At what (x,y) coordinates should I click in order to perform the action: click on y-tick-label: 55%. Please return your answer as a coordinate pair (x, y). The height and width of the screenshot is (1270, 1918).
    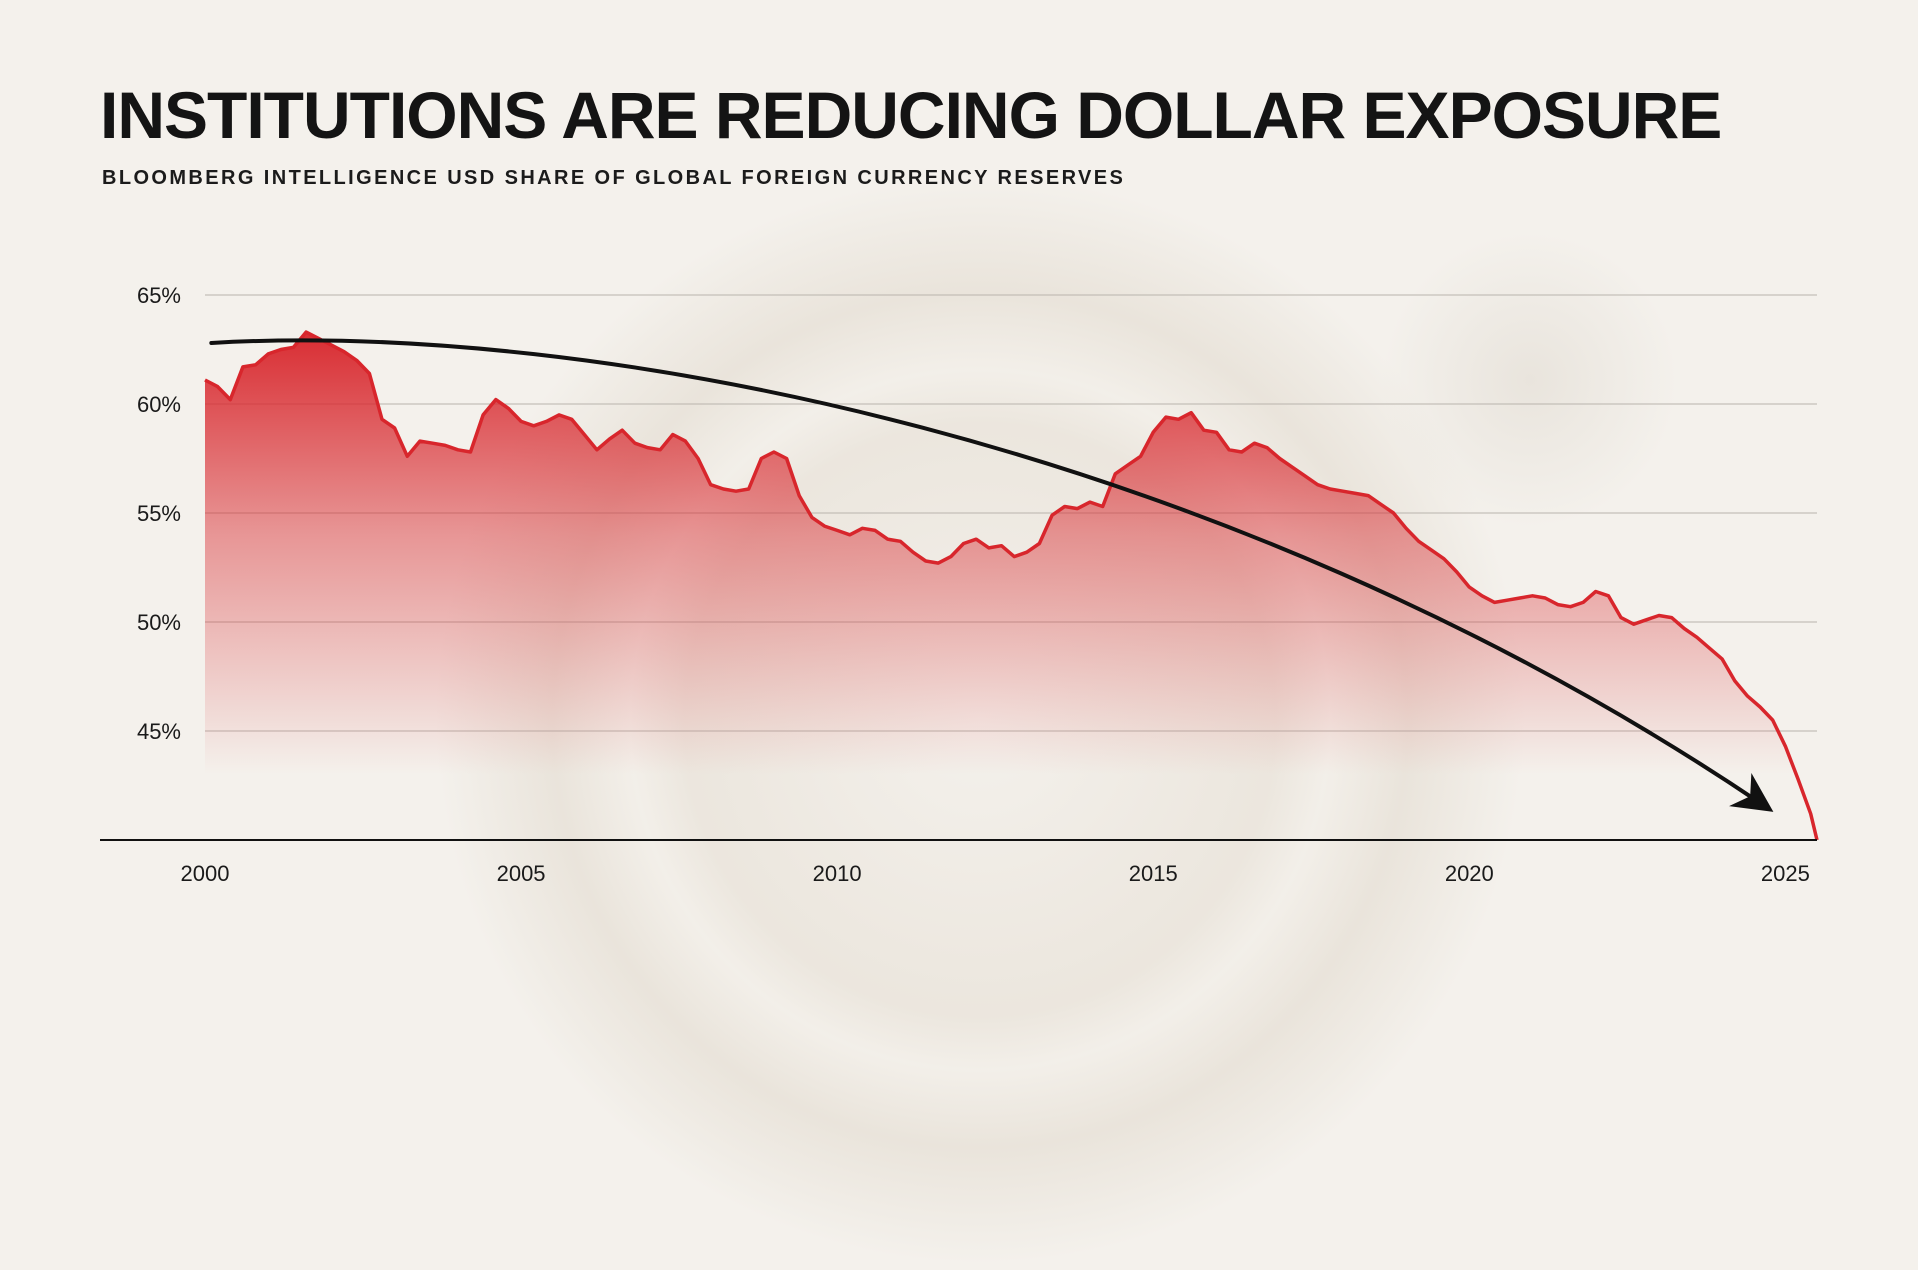
    Looking at the image, I should click on (159, 513).